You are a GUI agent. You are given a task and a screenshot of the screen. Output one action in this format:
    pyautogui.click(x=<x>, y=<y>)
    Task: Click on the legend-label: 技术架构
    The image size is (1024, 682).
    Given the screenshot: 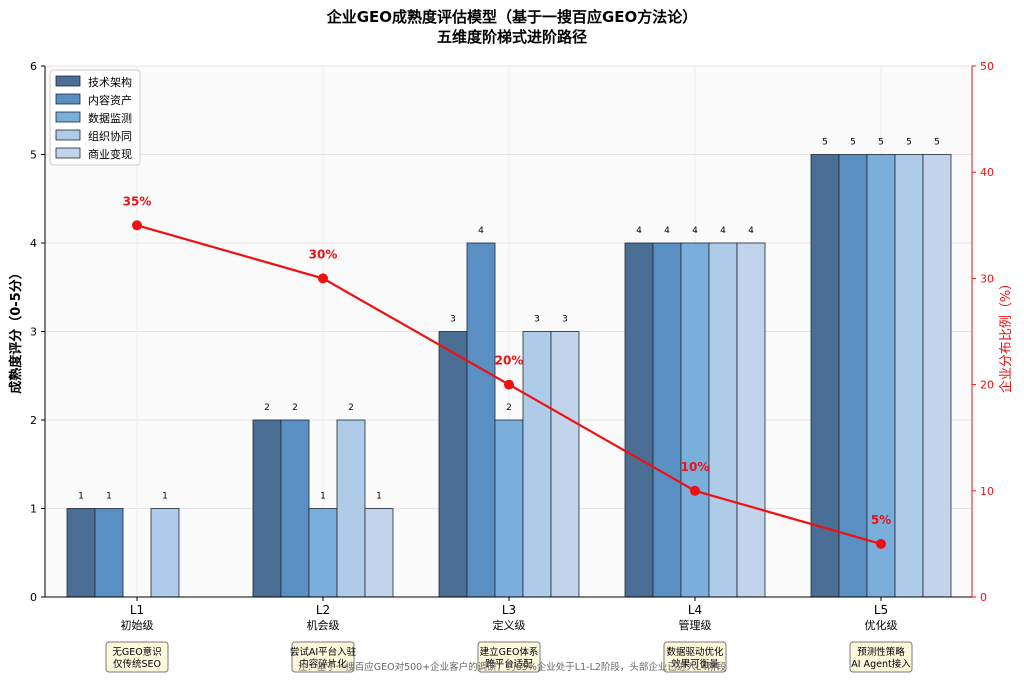 What is the action you would take?
    pyautogui.click(x=110, y=82)
    